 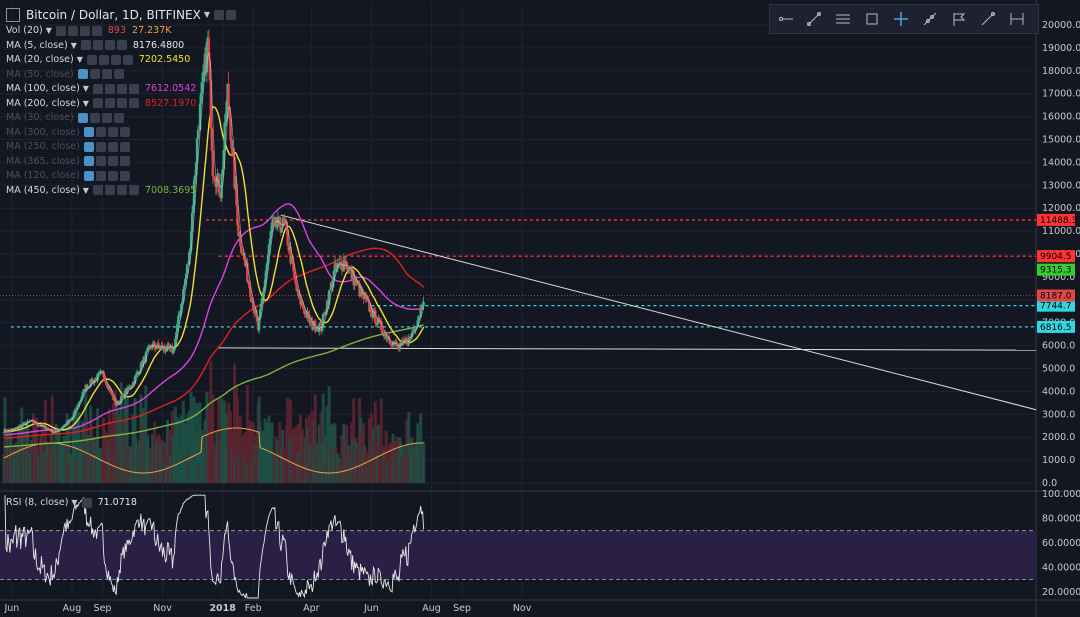 I want to click on indicator-row: MA (100, close) ▼ 7612.0542, so click(x=101, y=88).